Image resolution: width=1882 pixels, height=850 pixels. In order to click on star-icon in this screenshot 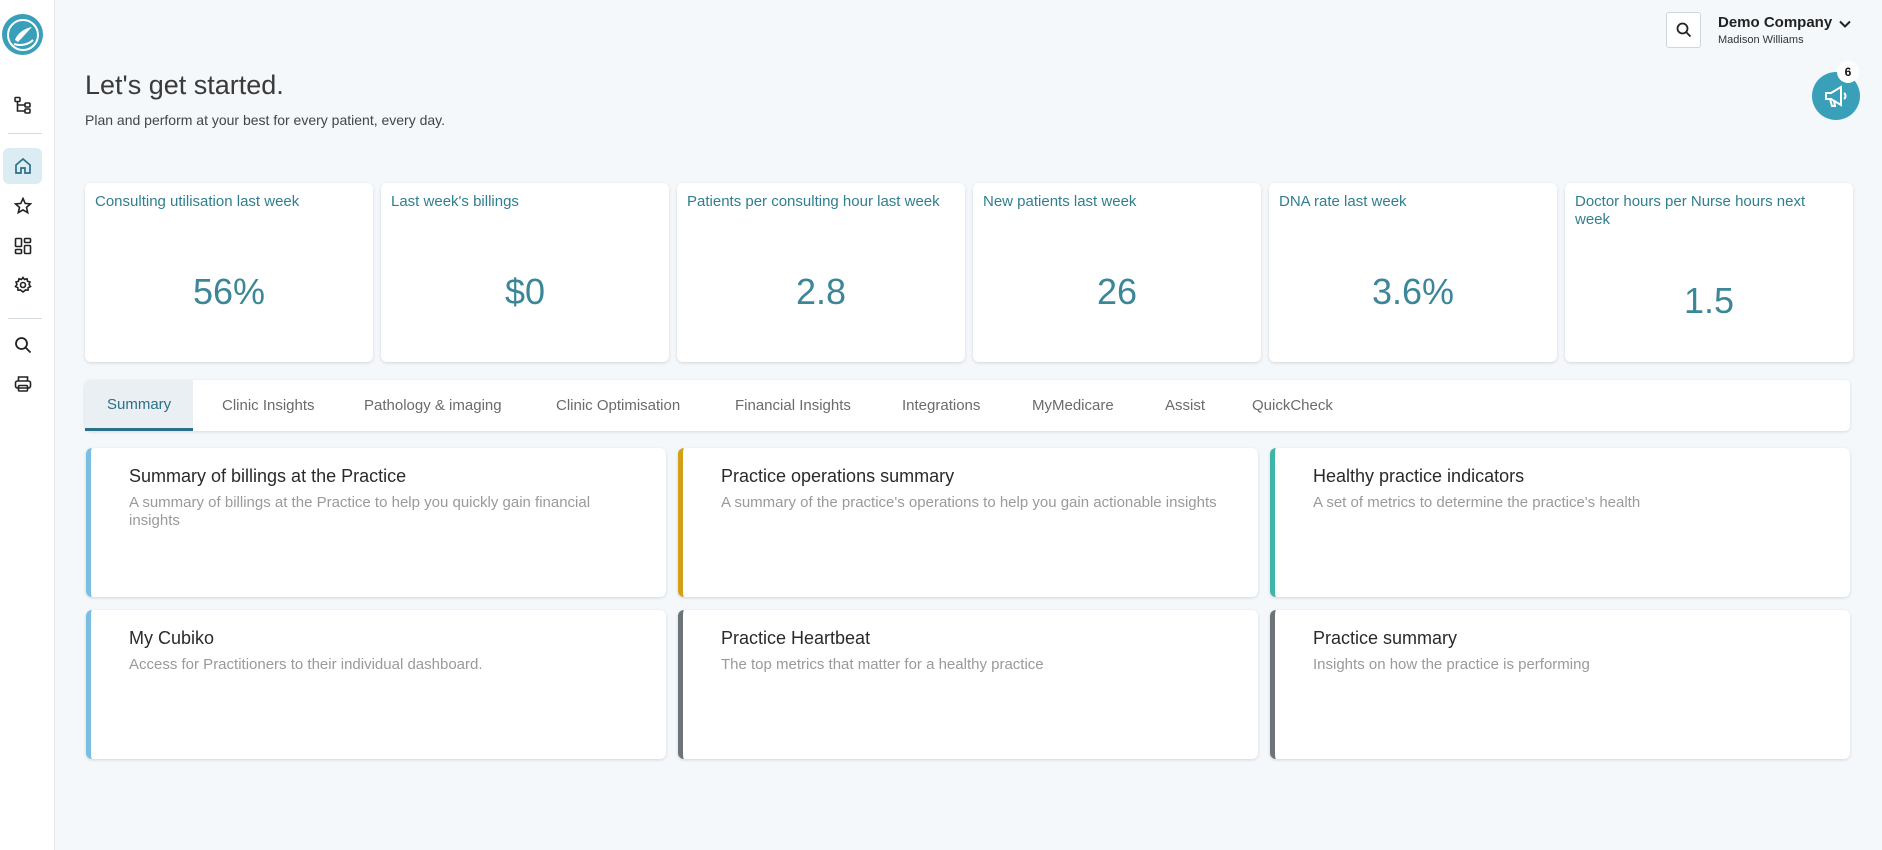, I will do `click(22, 206)`.